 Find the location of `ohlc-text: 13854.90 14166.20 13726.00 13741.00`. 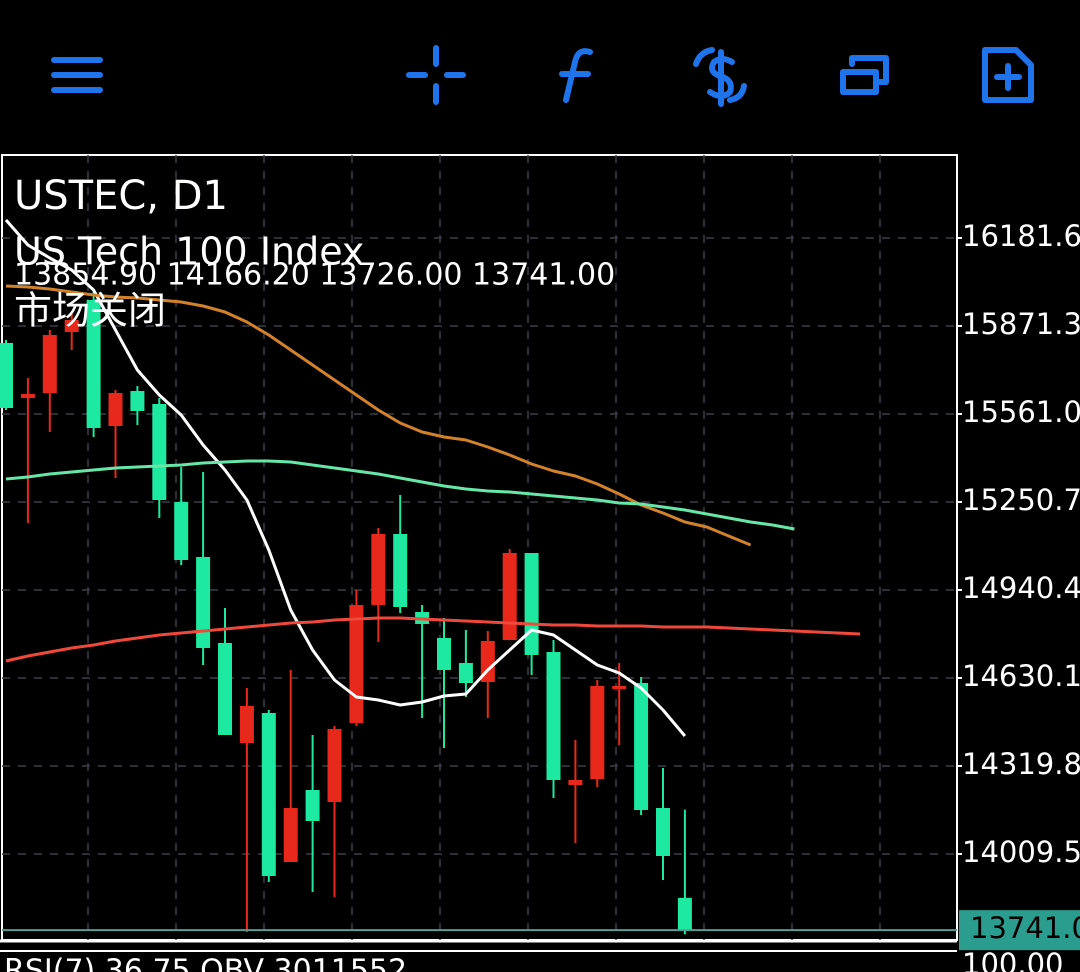

ohlc-text: 13854.90 14166.20 13726.00 13741.00 is located at coordinates (314, 275).